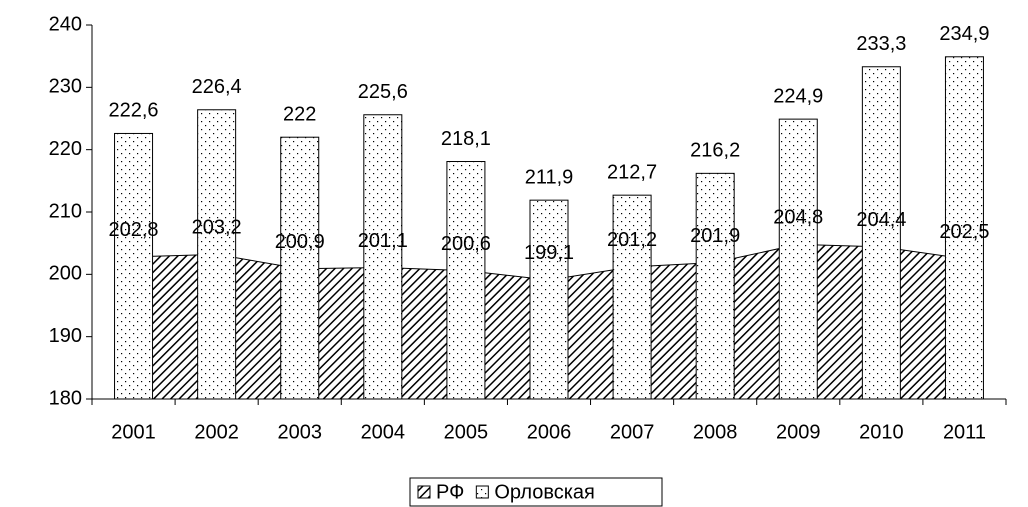  Describe the element at coordinates (133, 432) in the screenshot. I see `x-tick-label: 2001` at that location.